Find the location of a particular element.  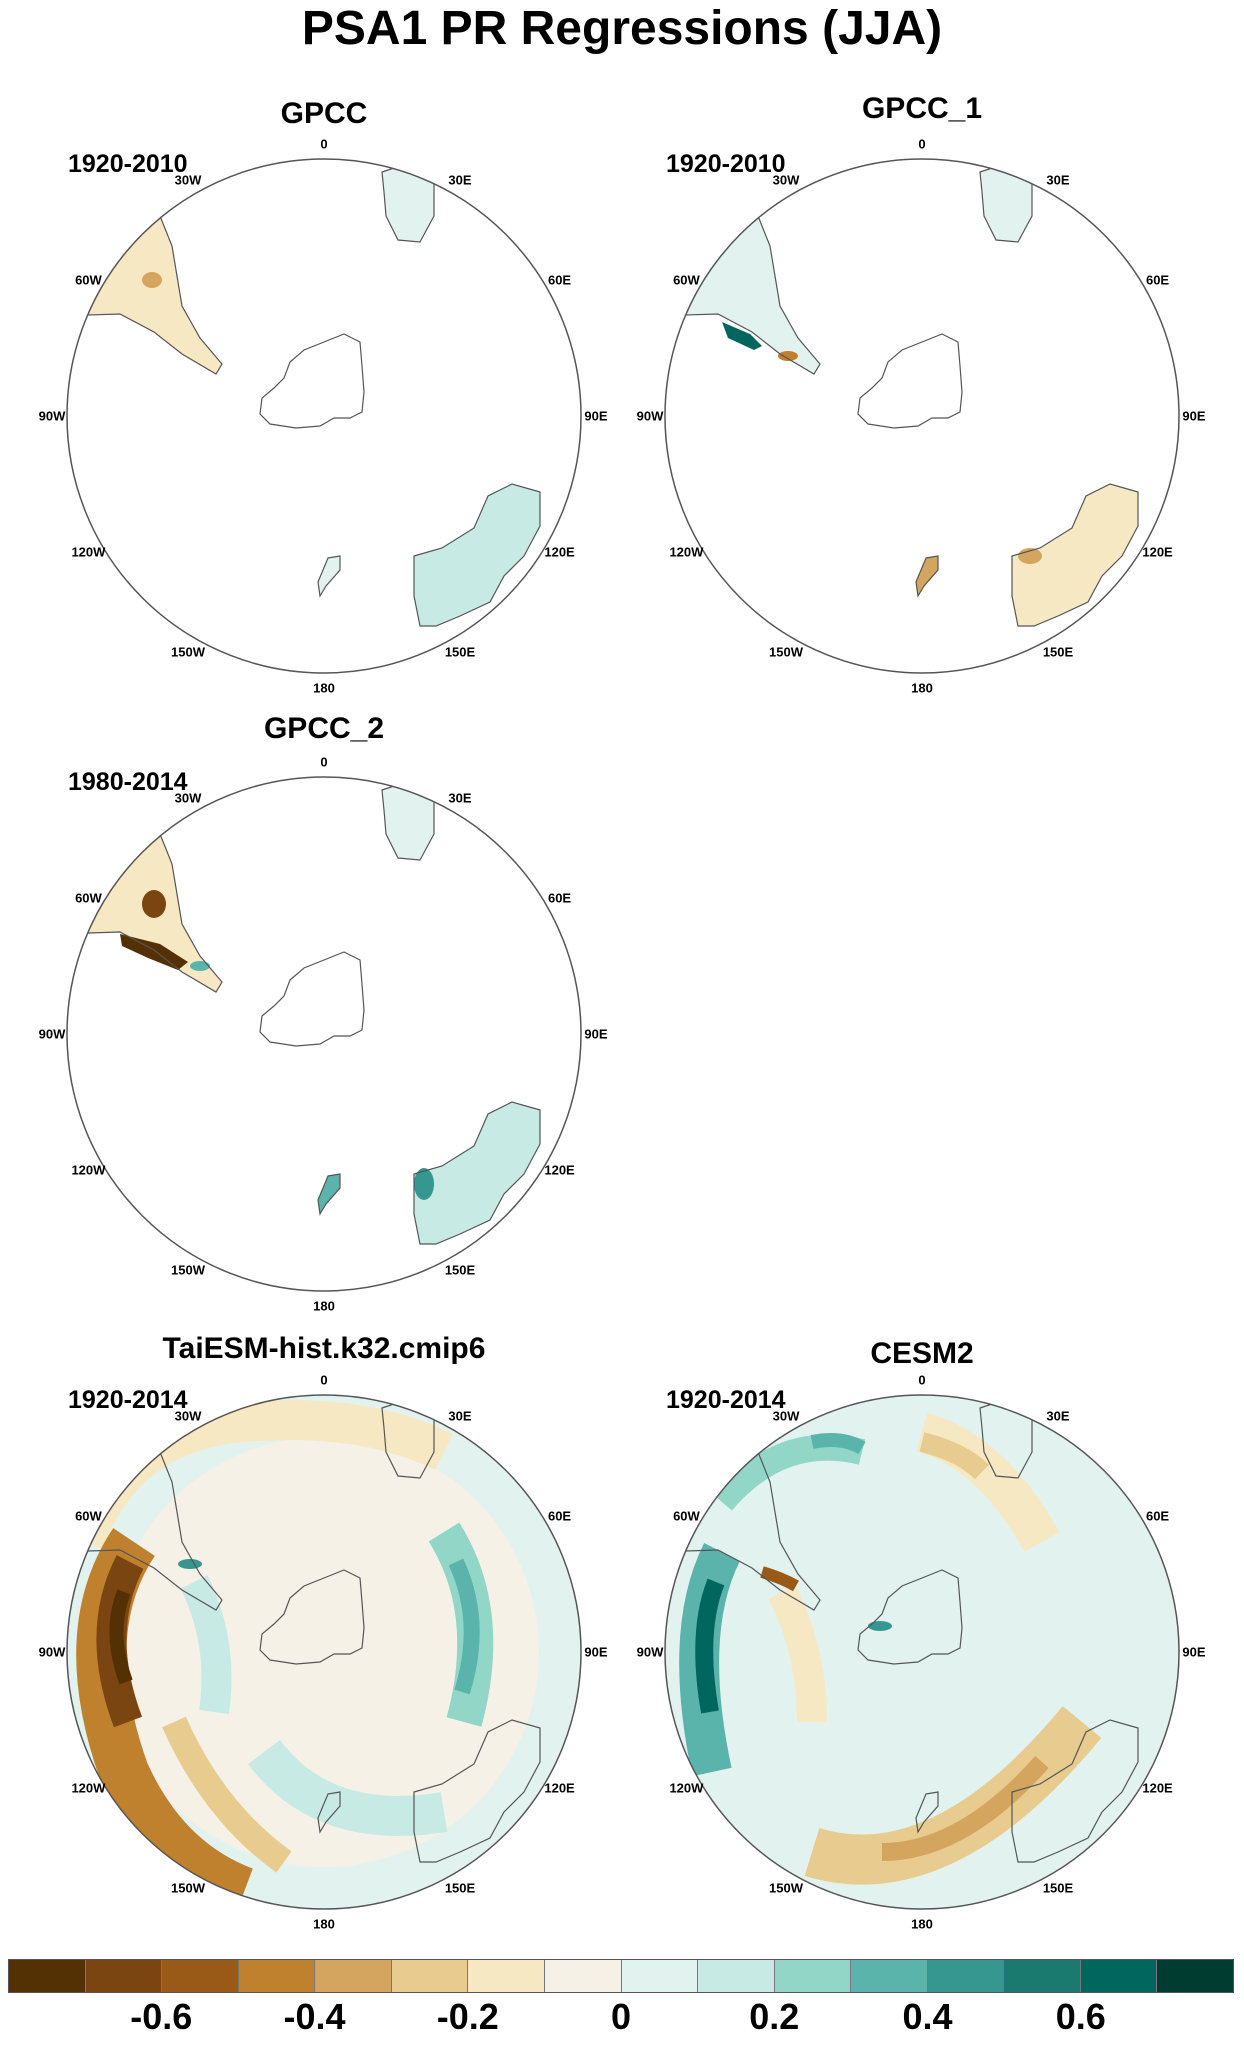

dark-stripe is located at coordinates (742, 336).